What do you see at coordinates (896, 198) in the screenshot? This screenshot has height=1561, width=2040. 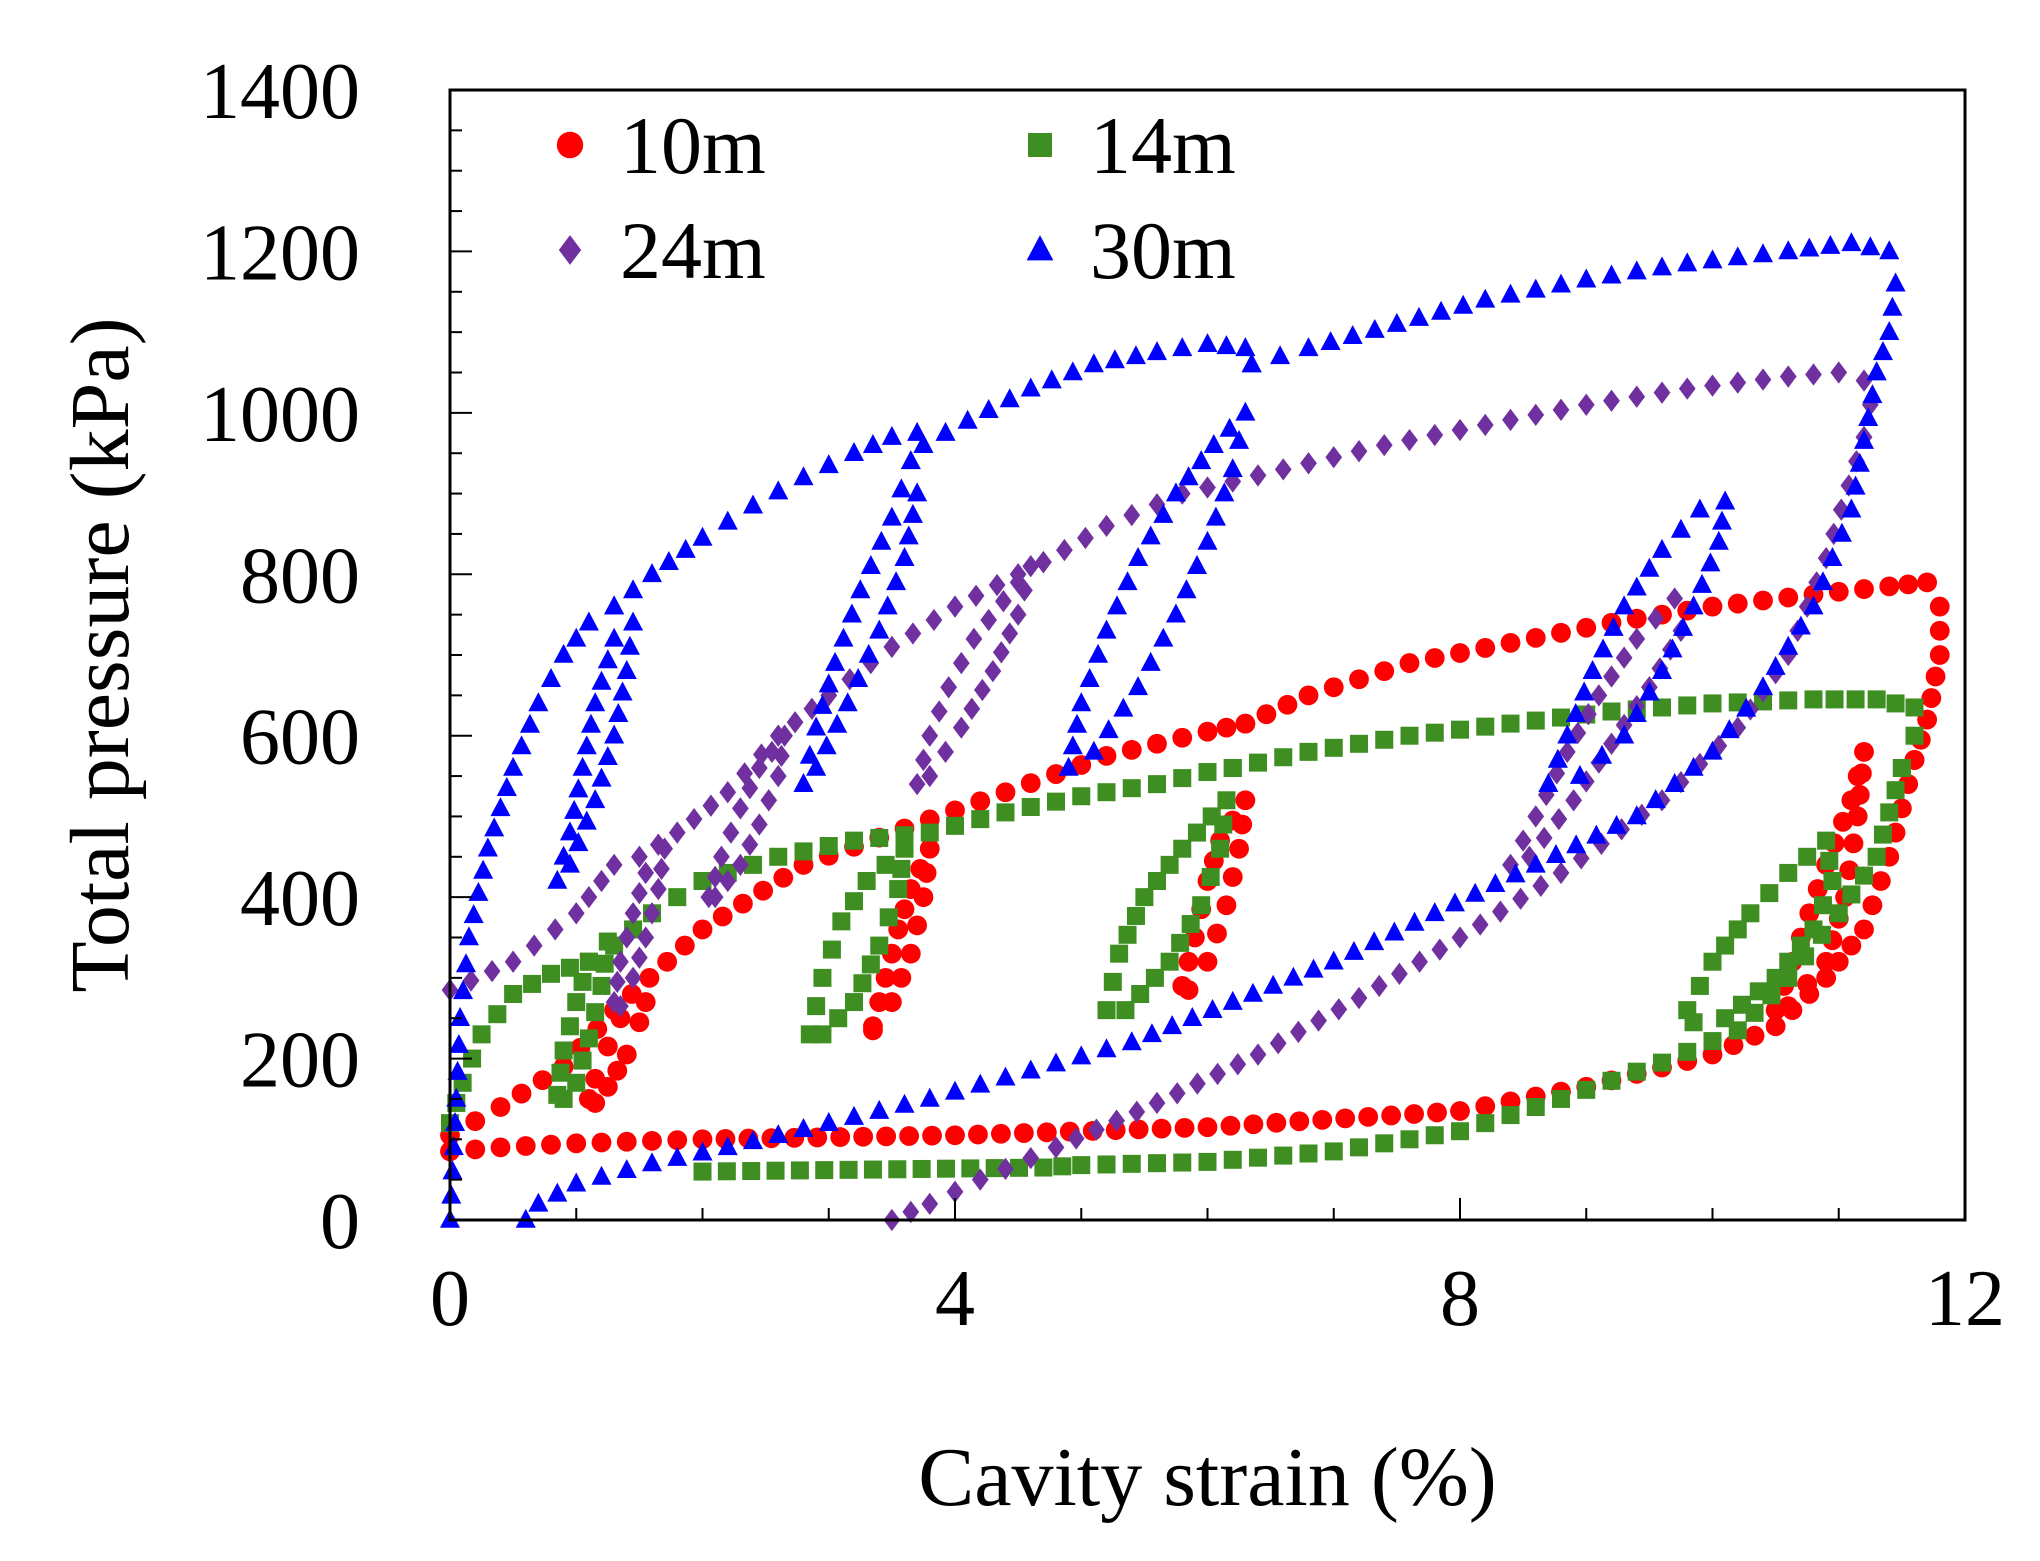 I see `legend: 10m 14m 24m 30m` at bounding box center [896, 198].